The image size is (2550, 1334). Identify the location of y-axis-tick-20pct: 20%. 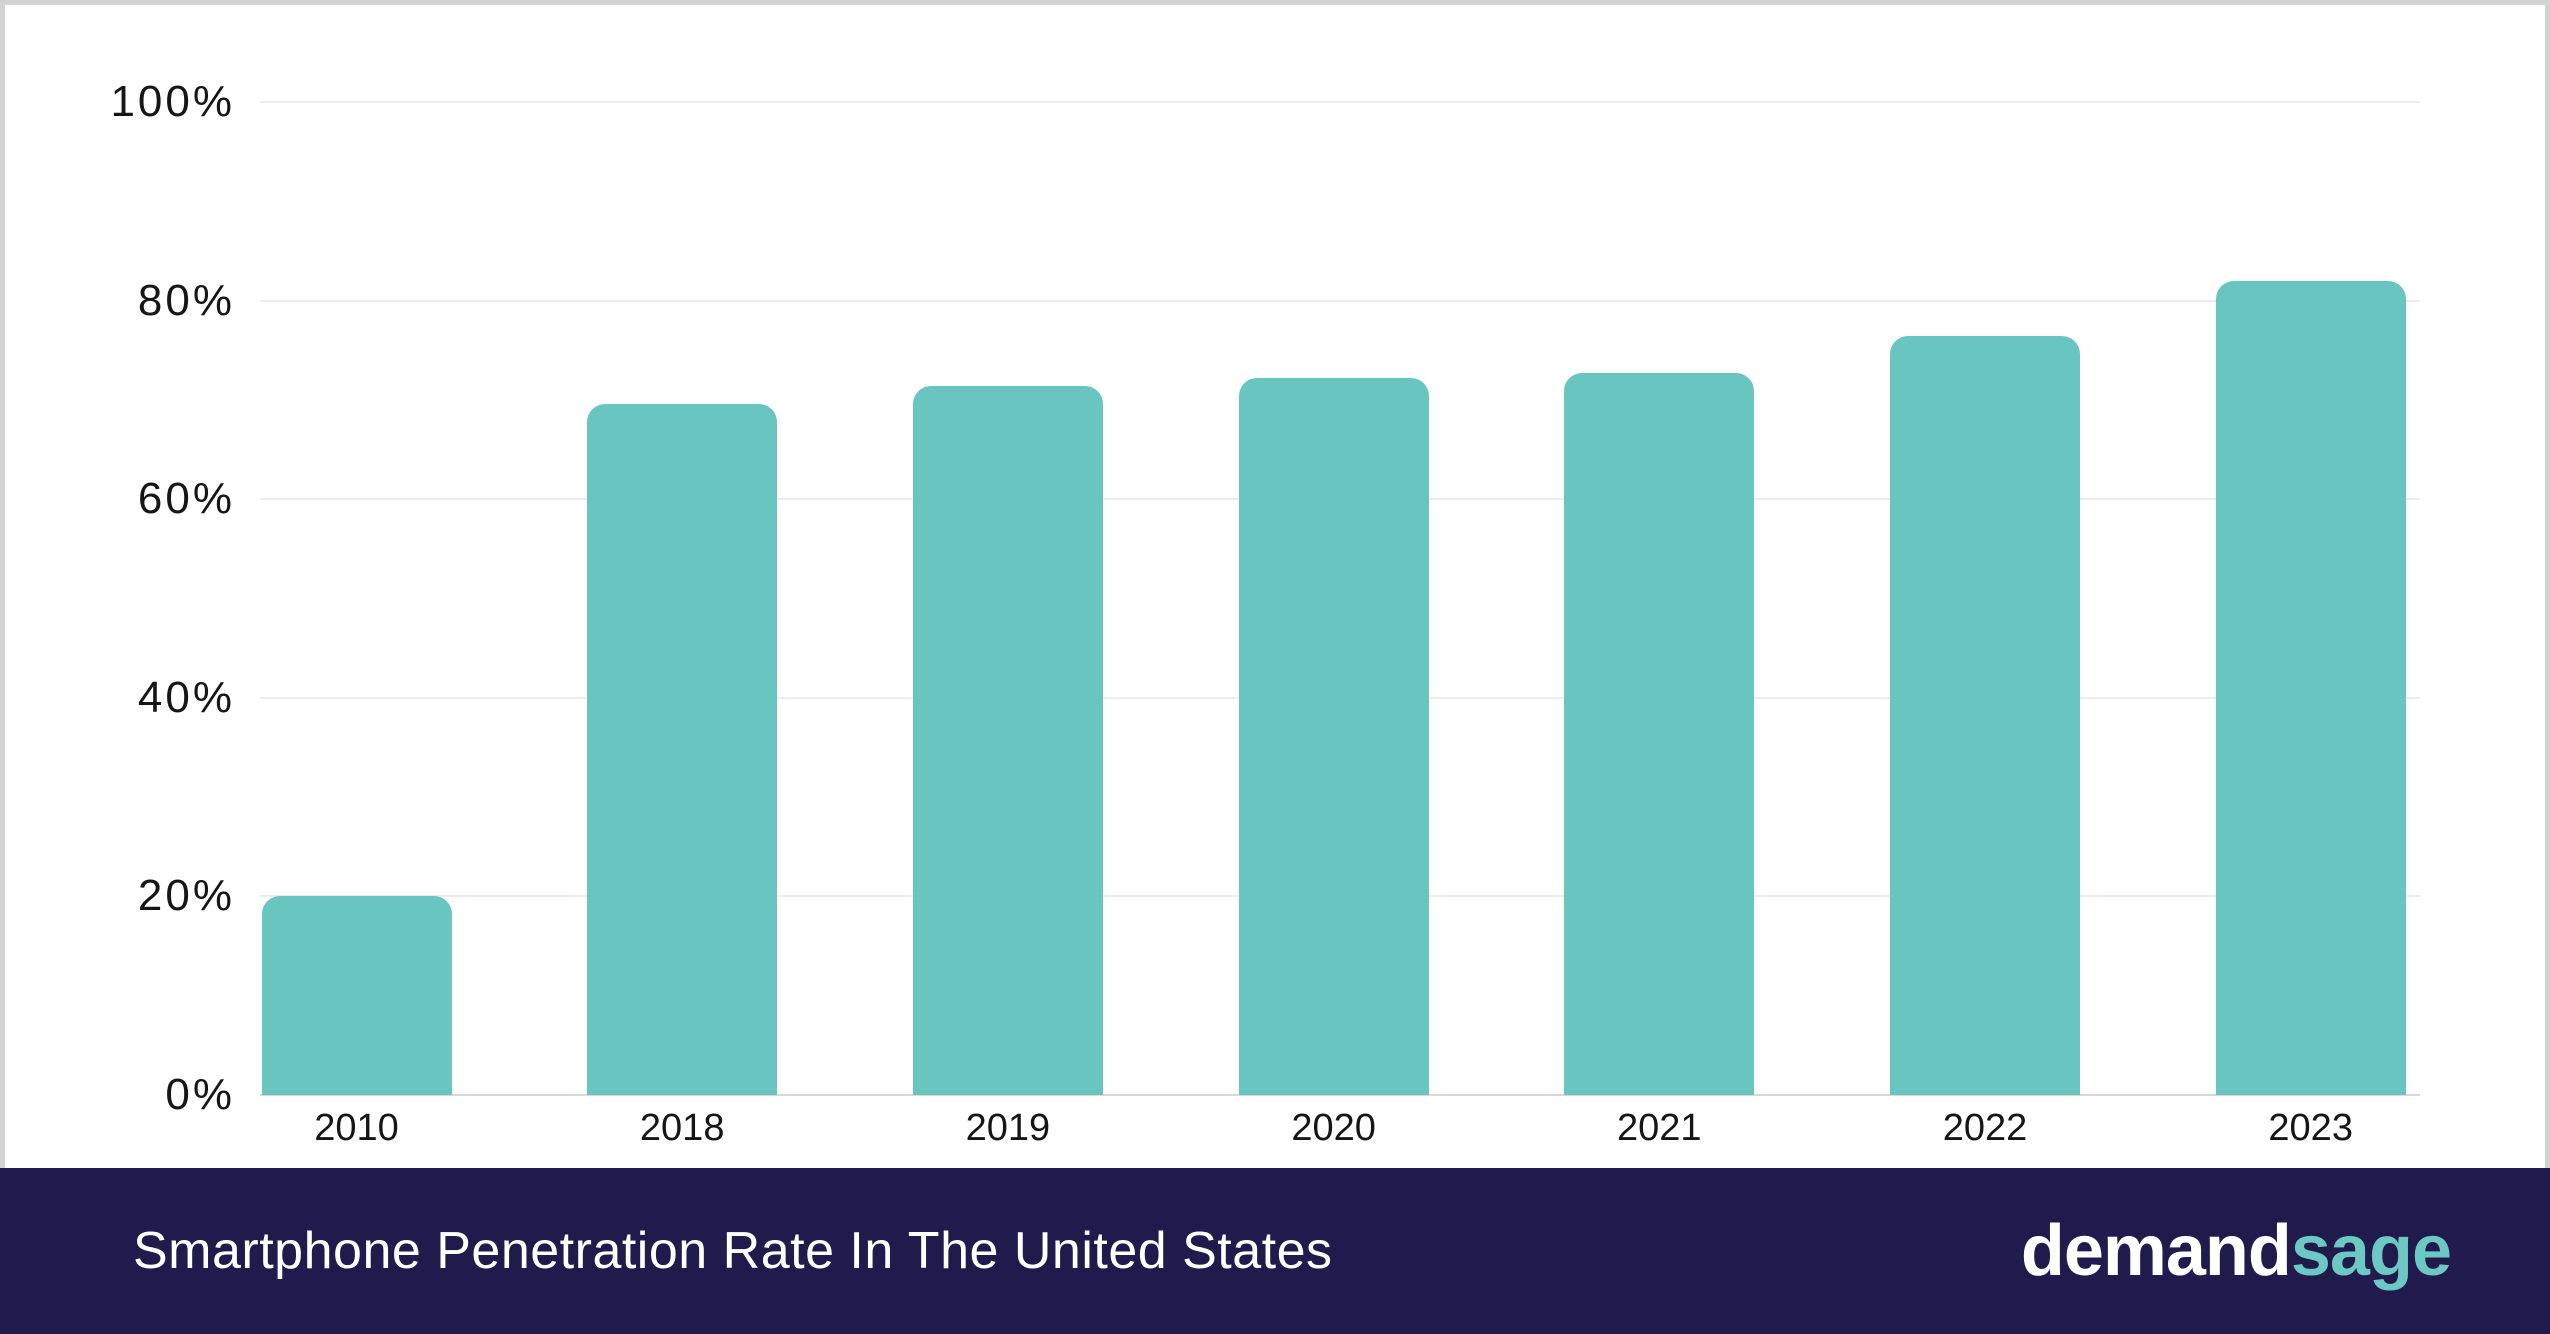
(186, 896).